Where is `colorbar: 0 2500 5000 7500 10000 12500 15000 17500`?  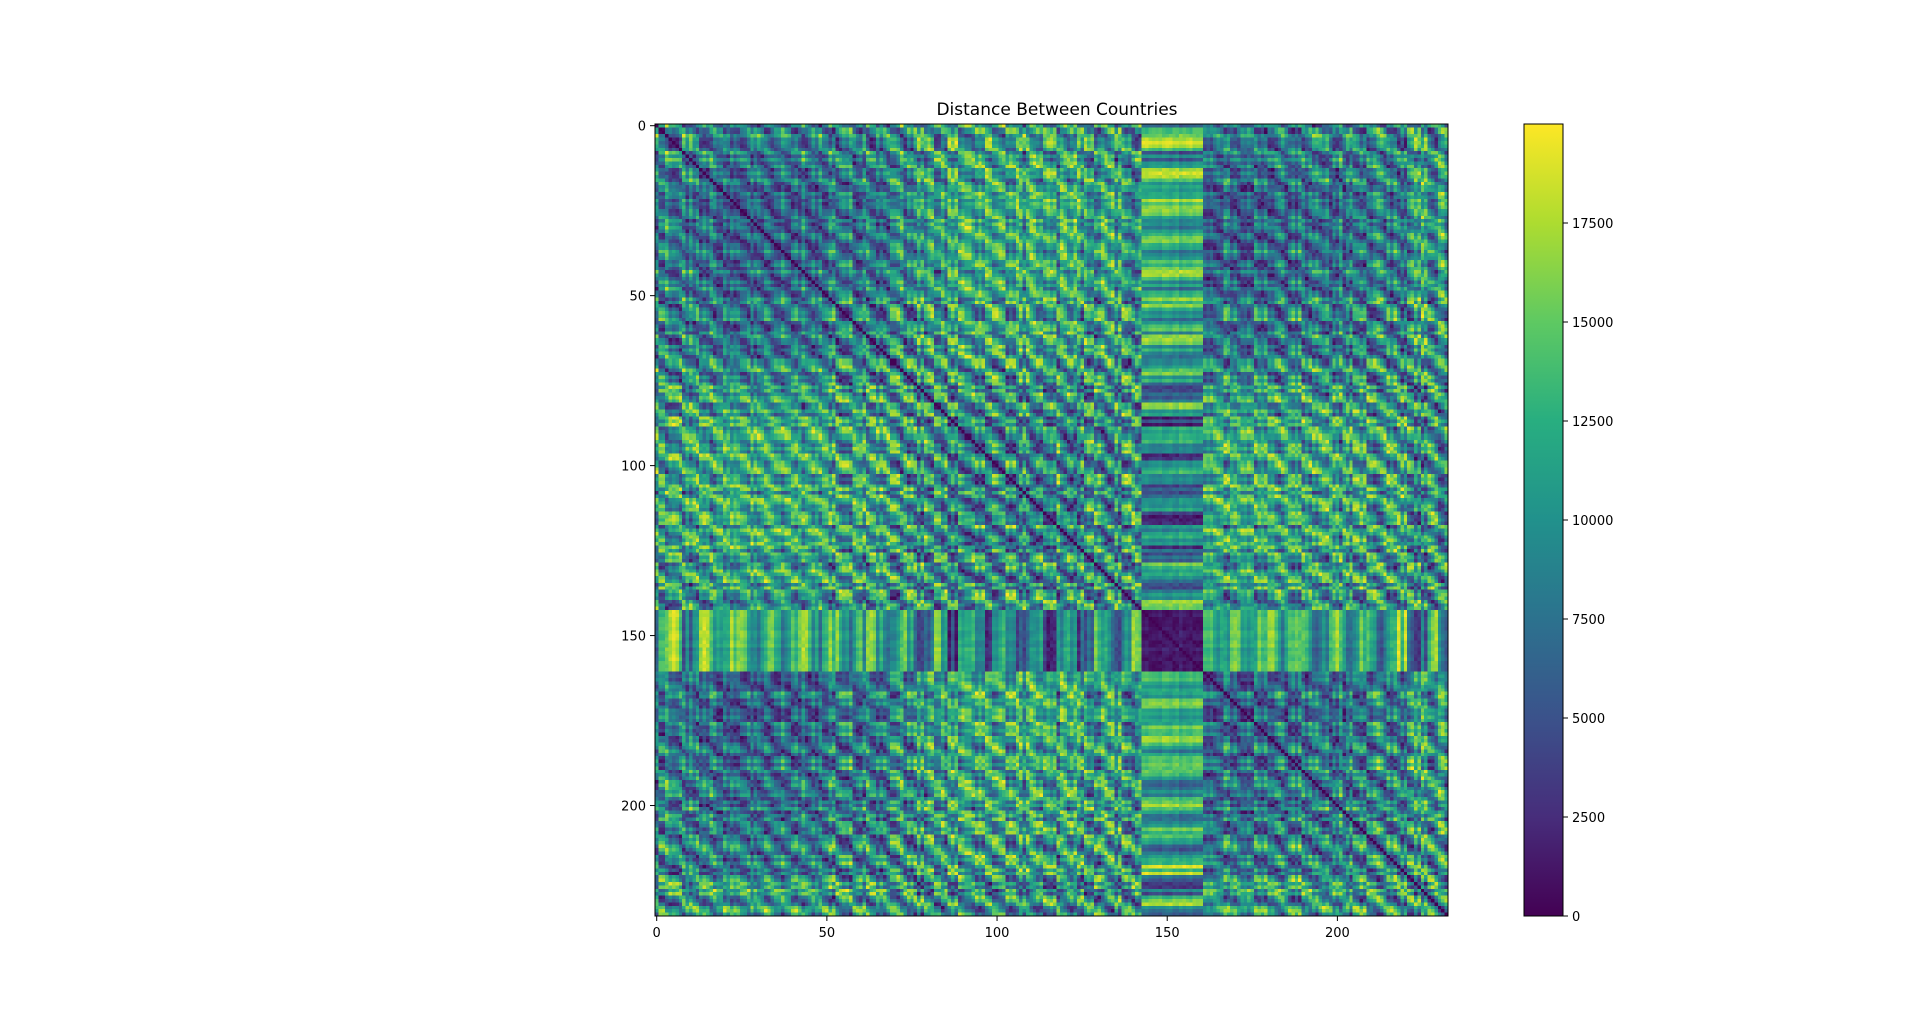 colorbar: 0 2500 5000 7500 10000 12500 15000 17500 is located at coordinates (1568, 524).